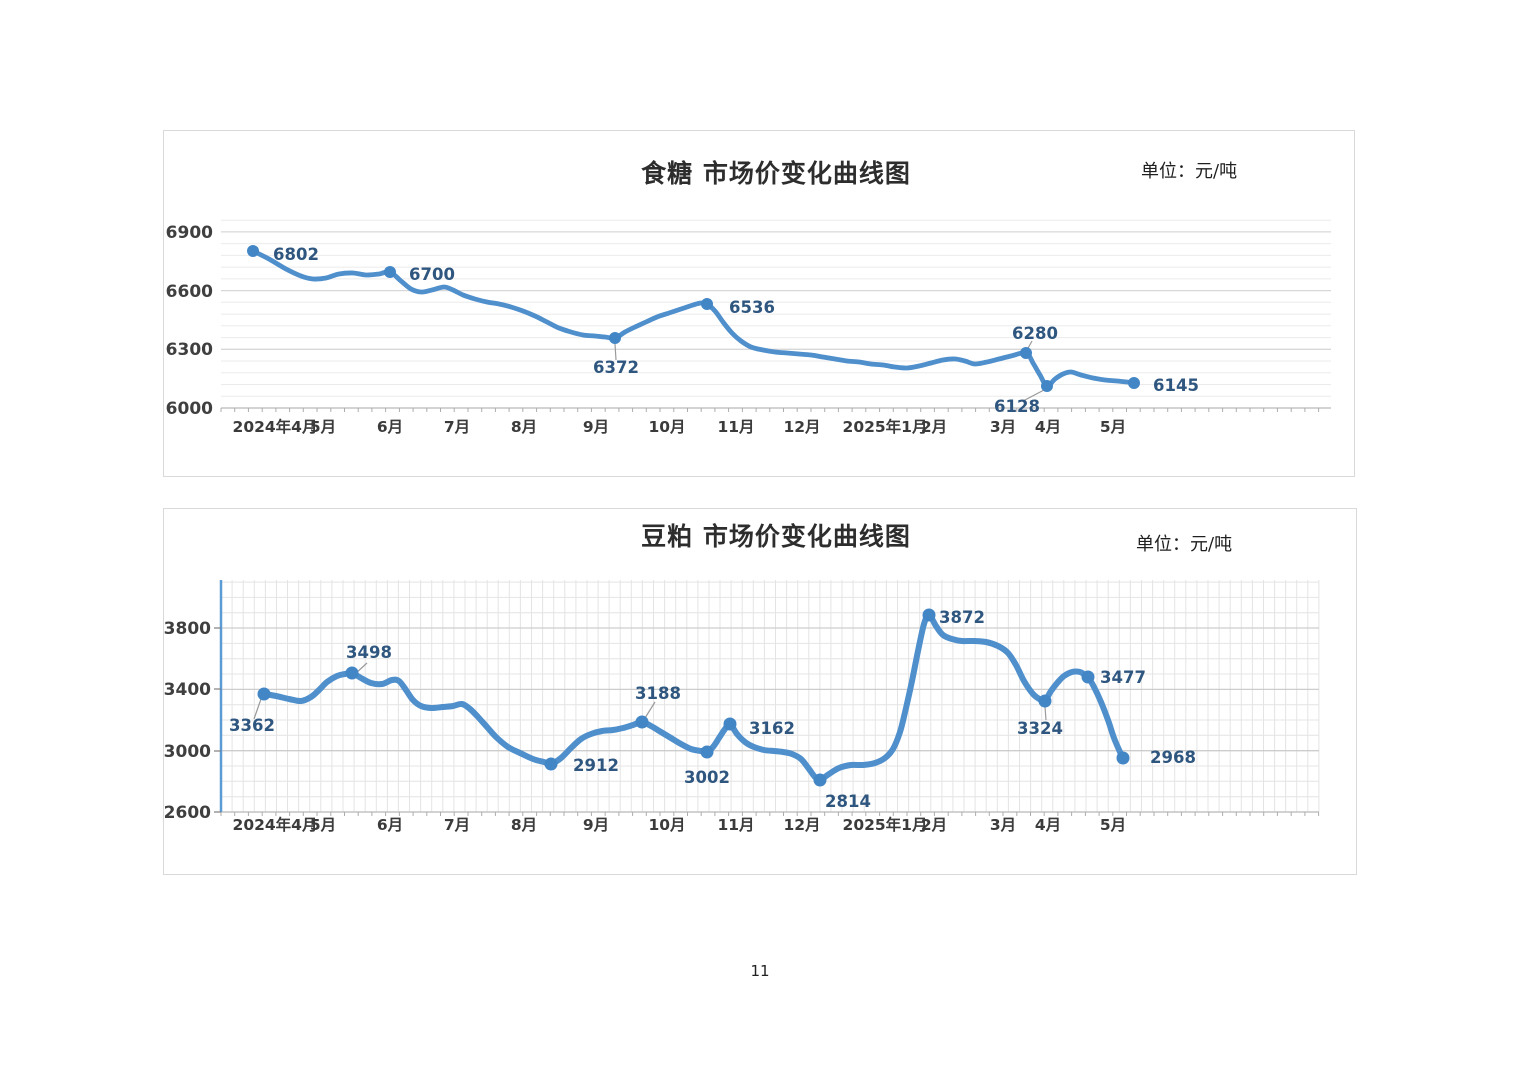 The height and width of the screenshot is (1074, 1520). I want to click on data-point-label: 3498, so click(369, 652).